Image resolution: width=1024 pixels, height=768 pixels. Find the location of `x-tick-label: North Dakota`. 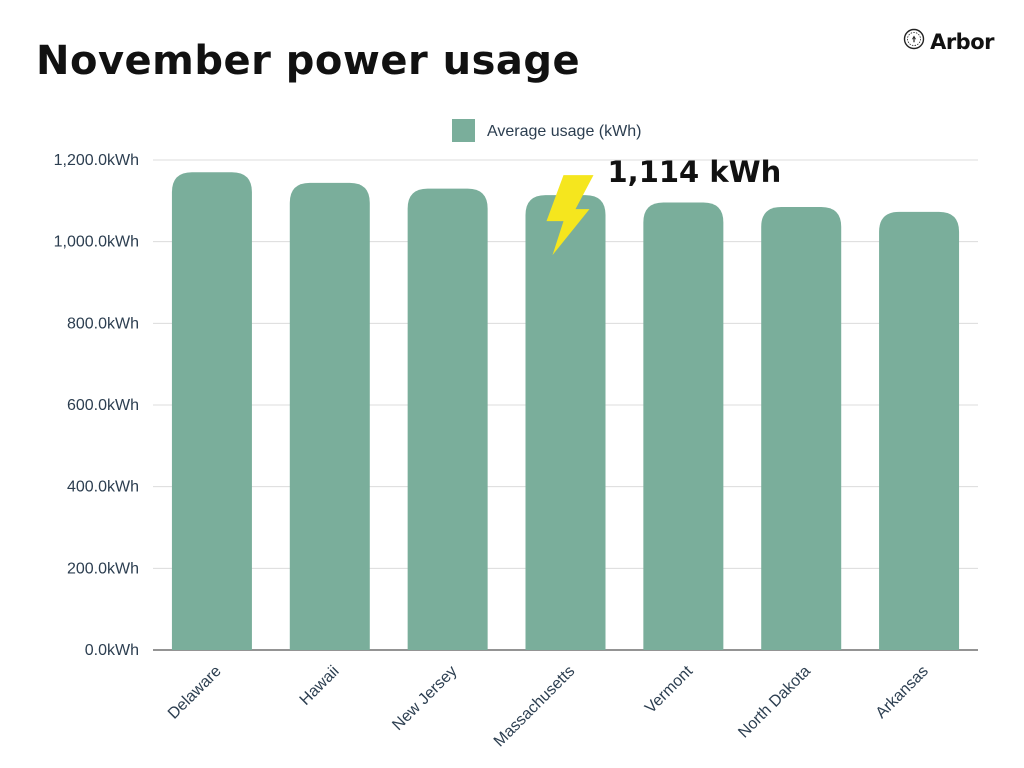

x-tick-label: North Dakota is located at coordinates (774, 702).